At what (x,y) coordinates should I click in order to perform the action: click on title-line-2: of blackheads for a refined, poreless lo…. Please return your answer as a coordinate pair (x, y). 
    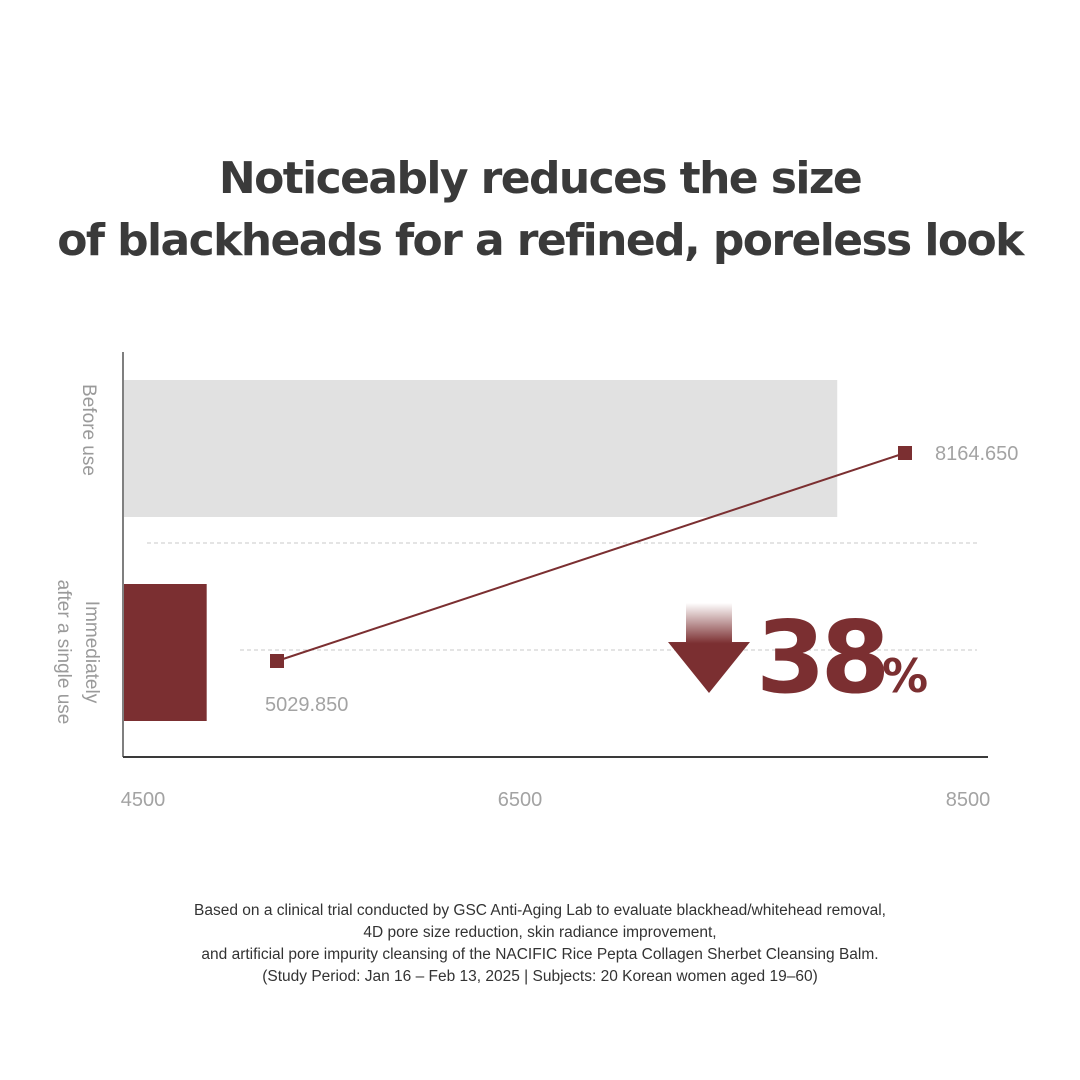
    Looking at the image, I should click on (540, 240).